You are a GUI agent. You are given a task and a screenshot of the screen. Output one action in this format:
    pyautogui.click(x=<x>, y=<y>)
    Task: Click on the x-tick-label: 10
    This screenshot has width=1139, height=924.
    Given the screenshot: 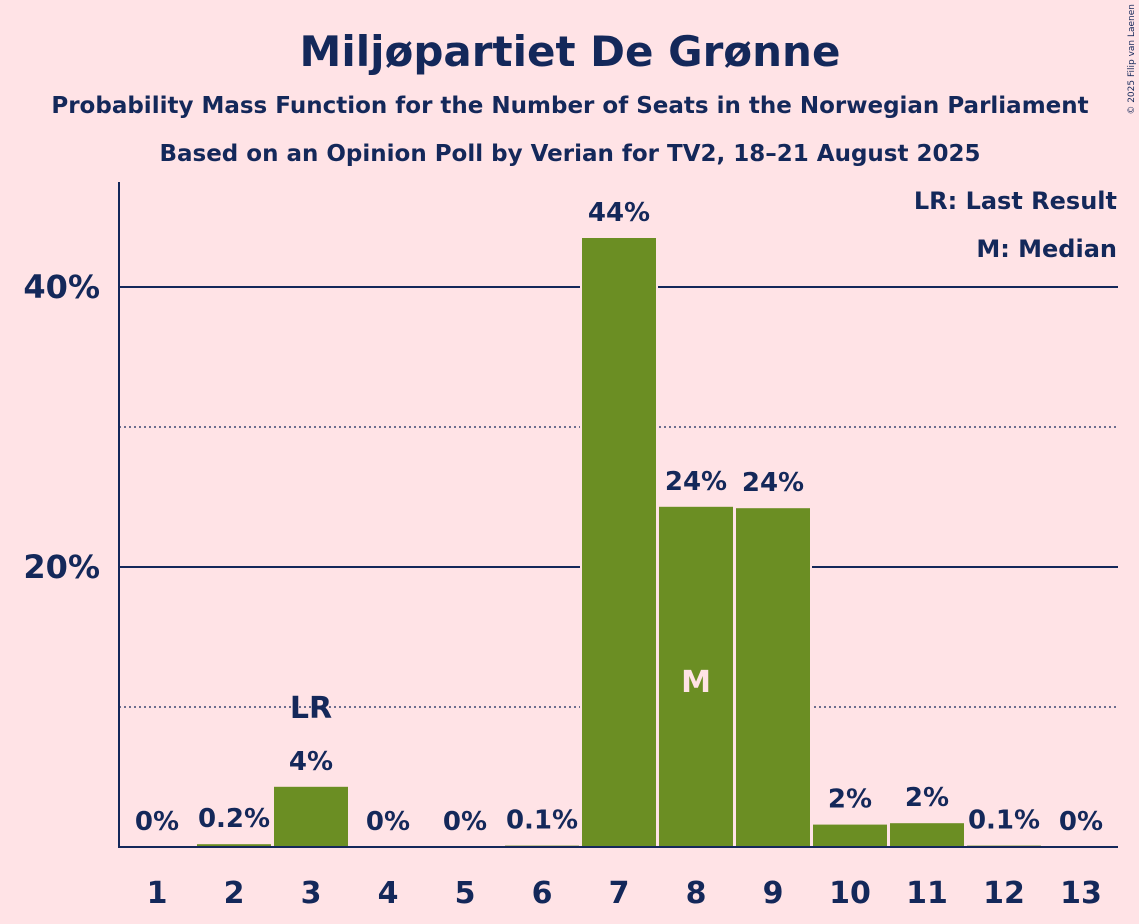 What is the action you would take?
    pyautogui.click(x=850, y=893)
    